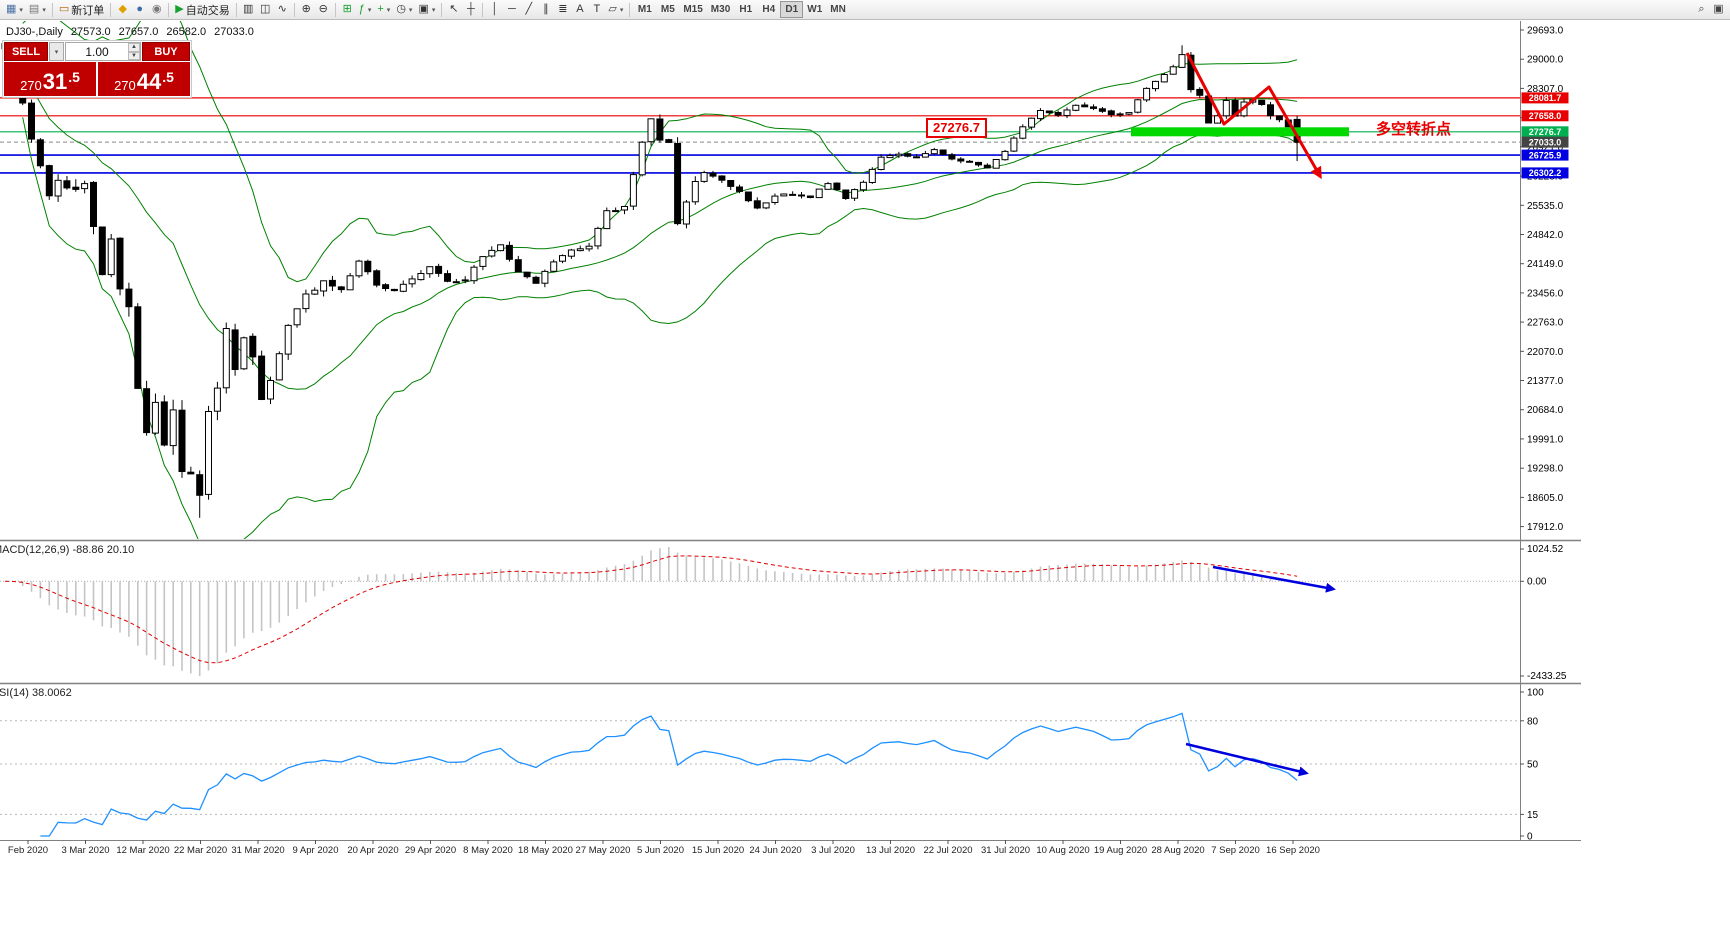 This screenshot has height=941, width=1730. What do you see at coordinates (335, 9) in the screenshot?
I see `toolbar-separator` at bounding box center [335, 9].